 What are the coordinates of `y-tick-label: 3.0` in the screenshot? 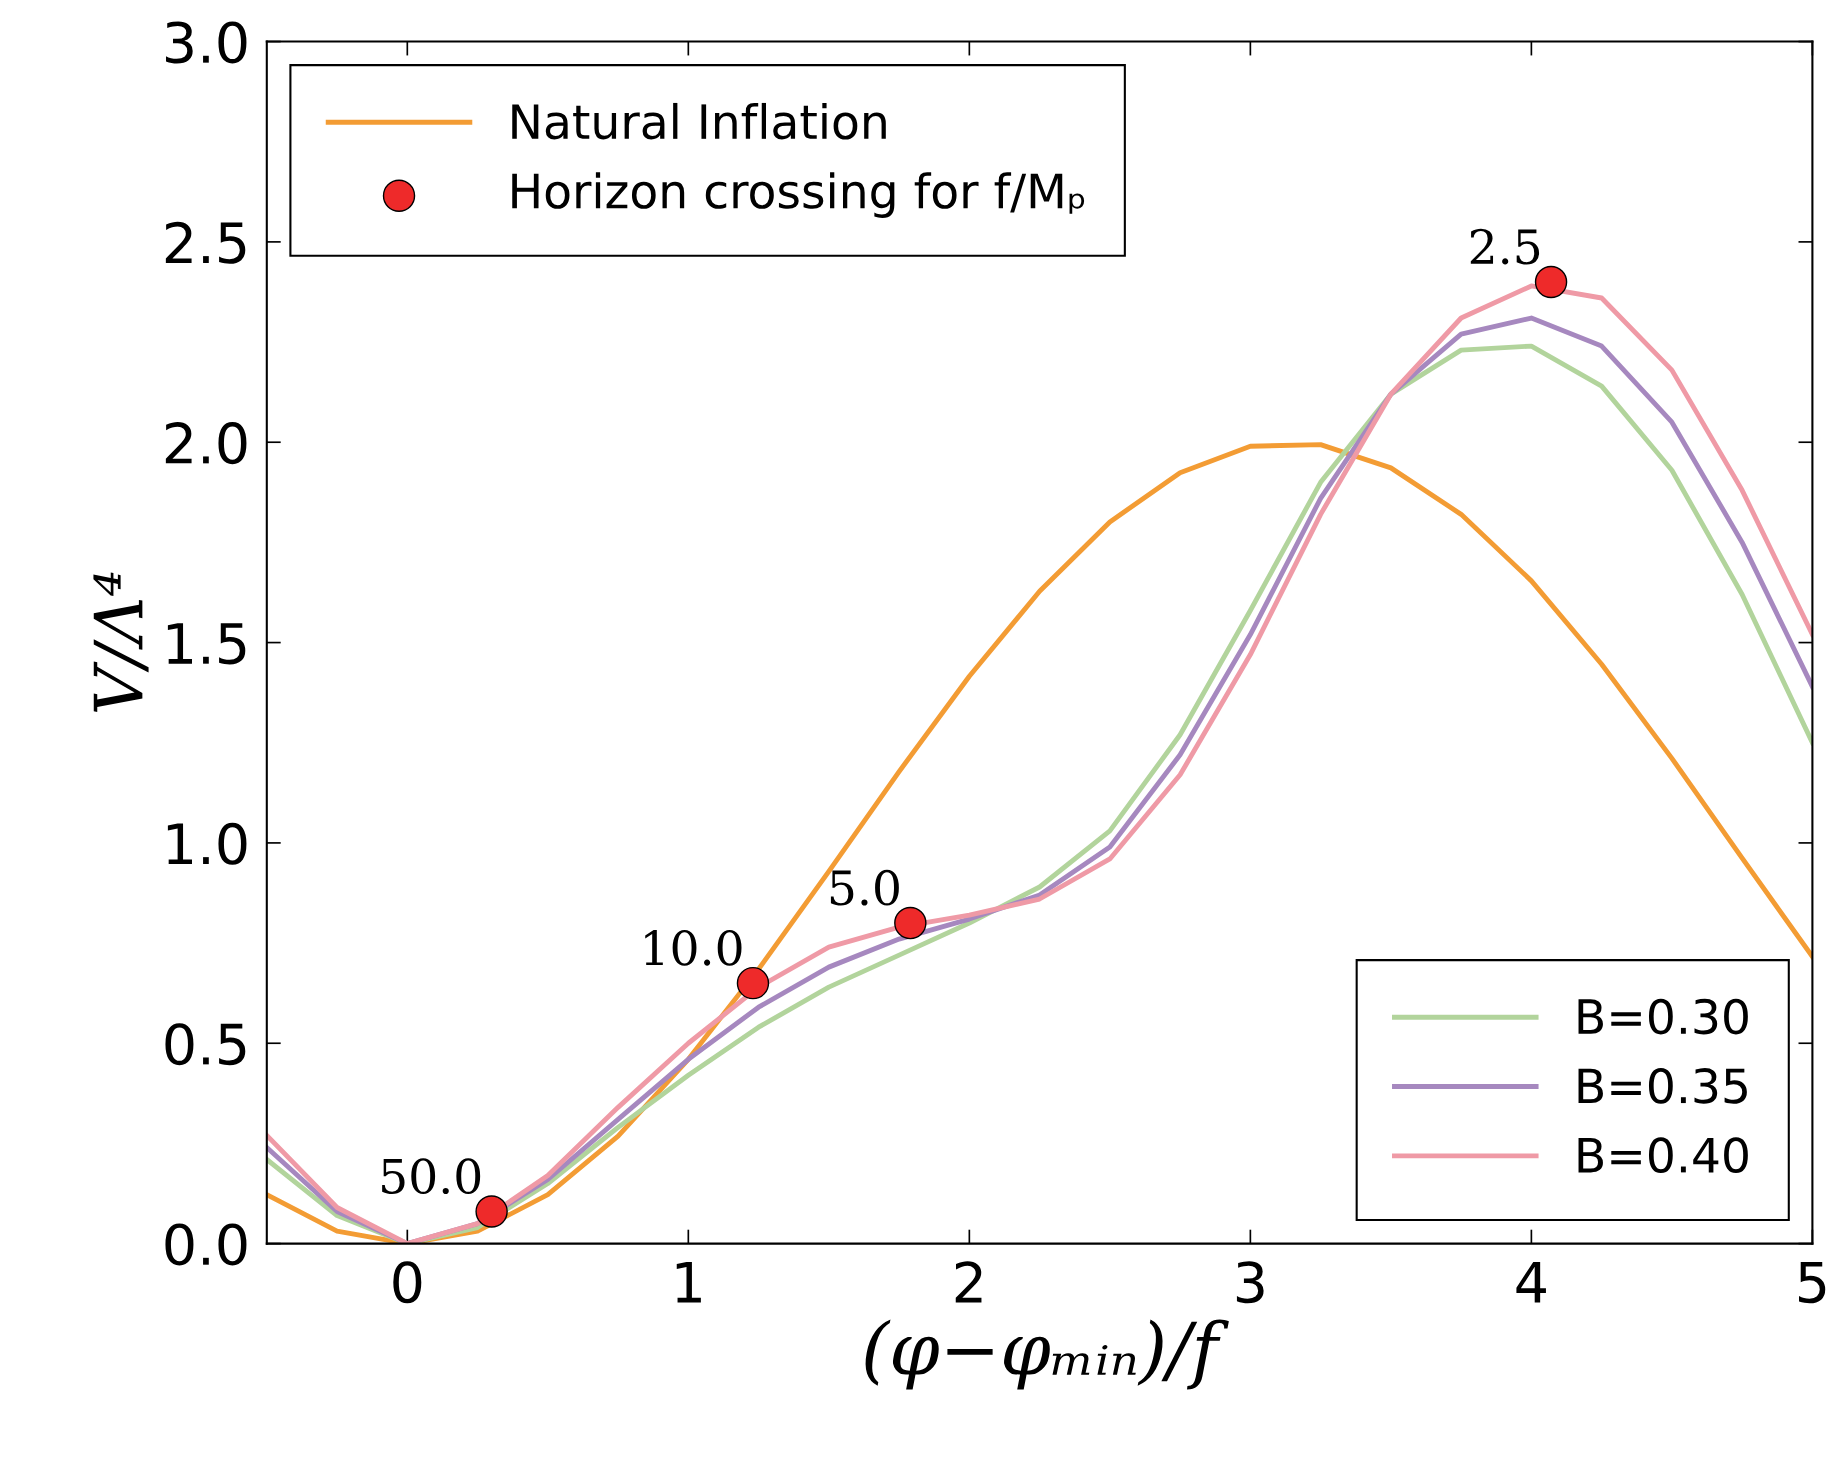 It's located at (206, 42).